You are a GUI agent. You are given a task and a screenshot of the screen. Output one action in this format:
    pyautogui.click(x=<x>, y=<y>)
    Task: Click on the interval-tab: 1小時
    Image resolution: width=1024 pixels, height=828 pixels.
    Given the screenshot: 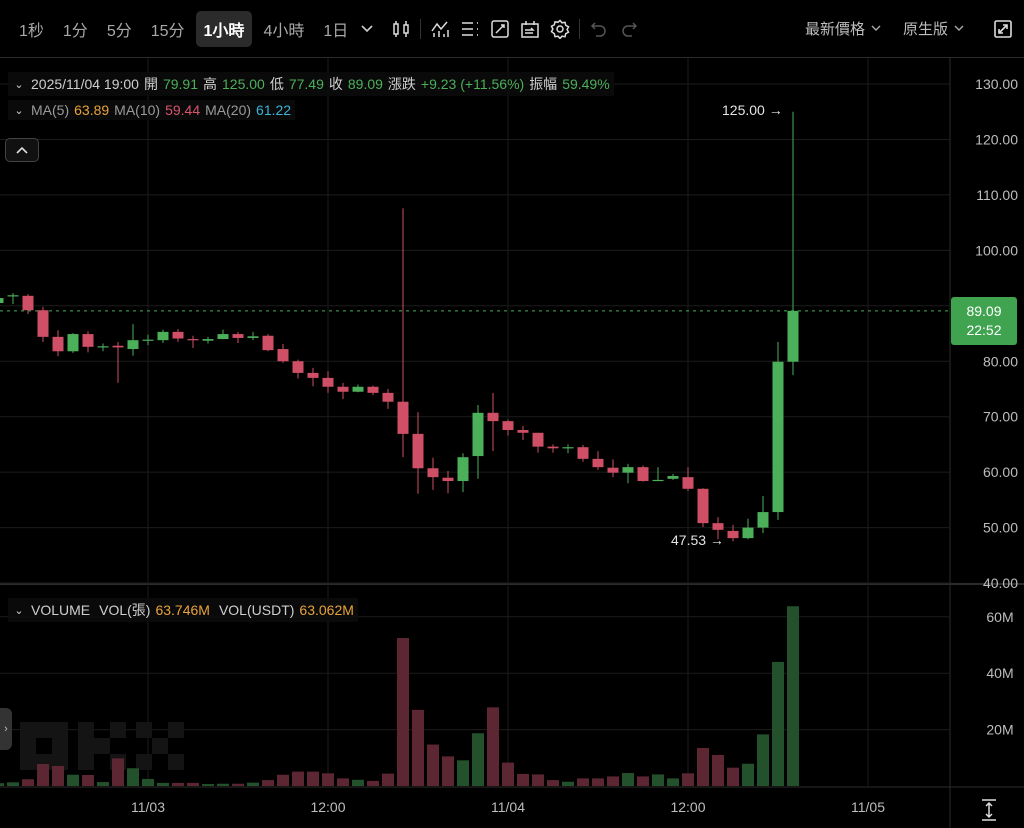 What is the action you would take?
    pyautogui.click(x=224, y=28)
    